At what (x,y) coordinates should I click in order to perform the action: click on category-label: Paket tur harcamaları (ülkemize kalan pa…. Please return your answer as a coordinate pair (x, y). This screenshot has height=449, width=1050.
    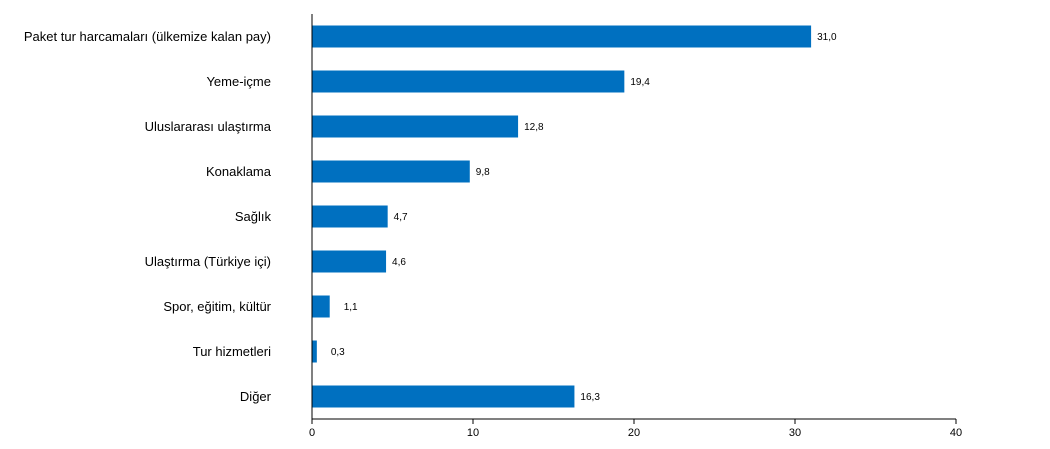
    Looking at the image, I should click on (147, 36).